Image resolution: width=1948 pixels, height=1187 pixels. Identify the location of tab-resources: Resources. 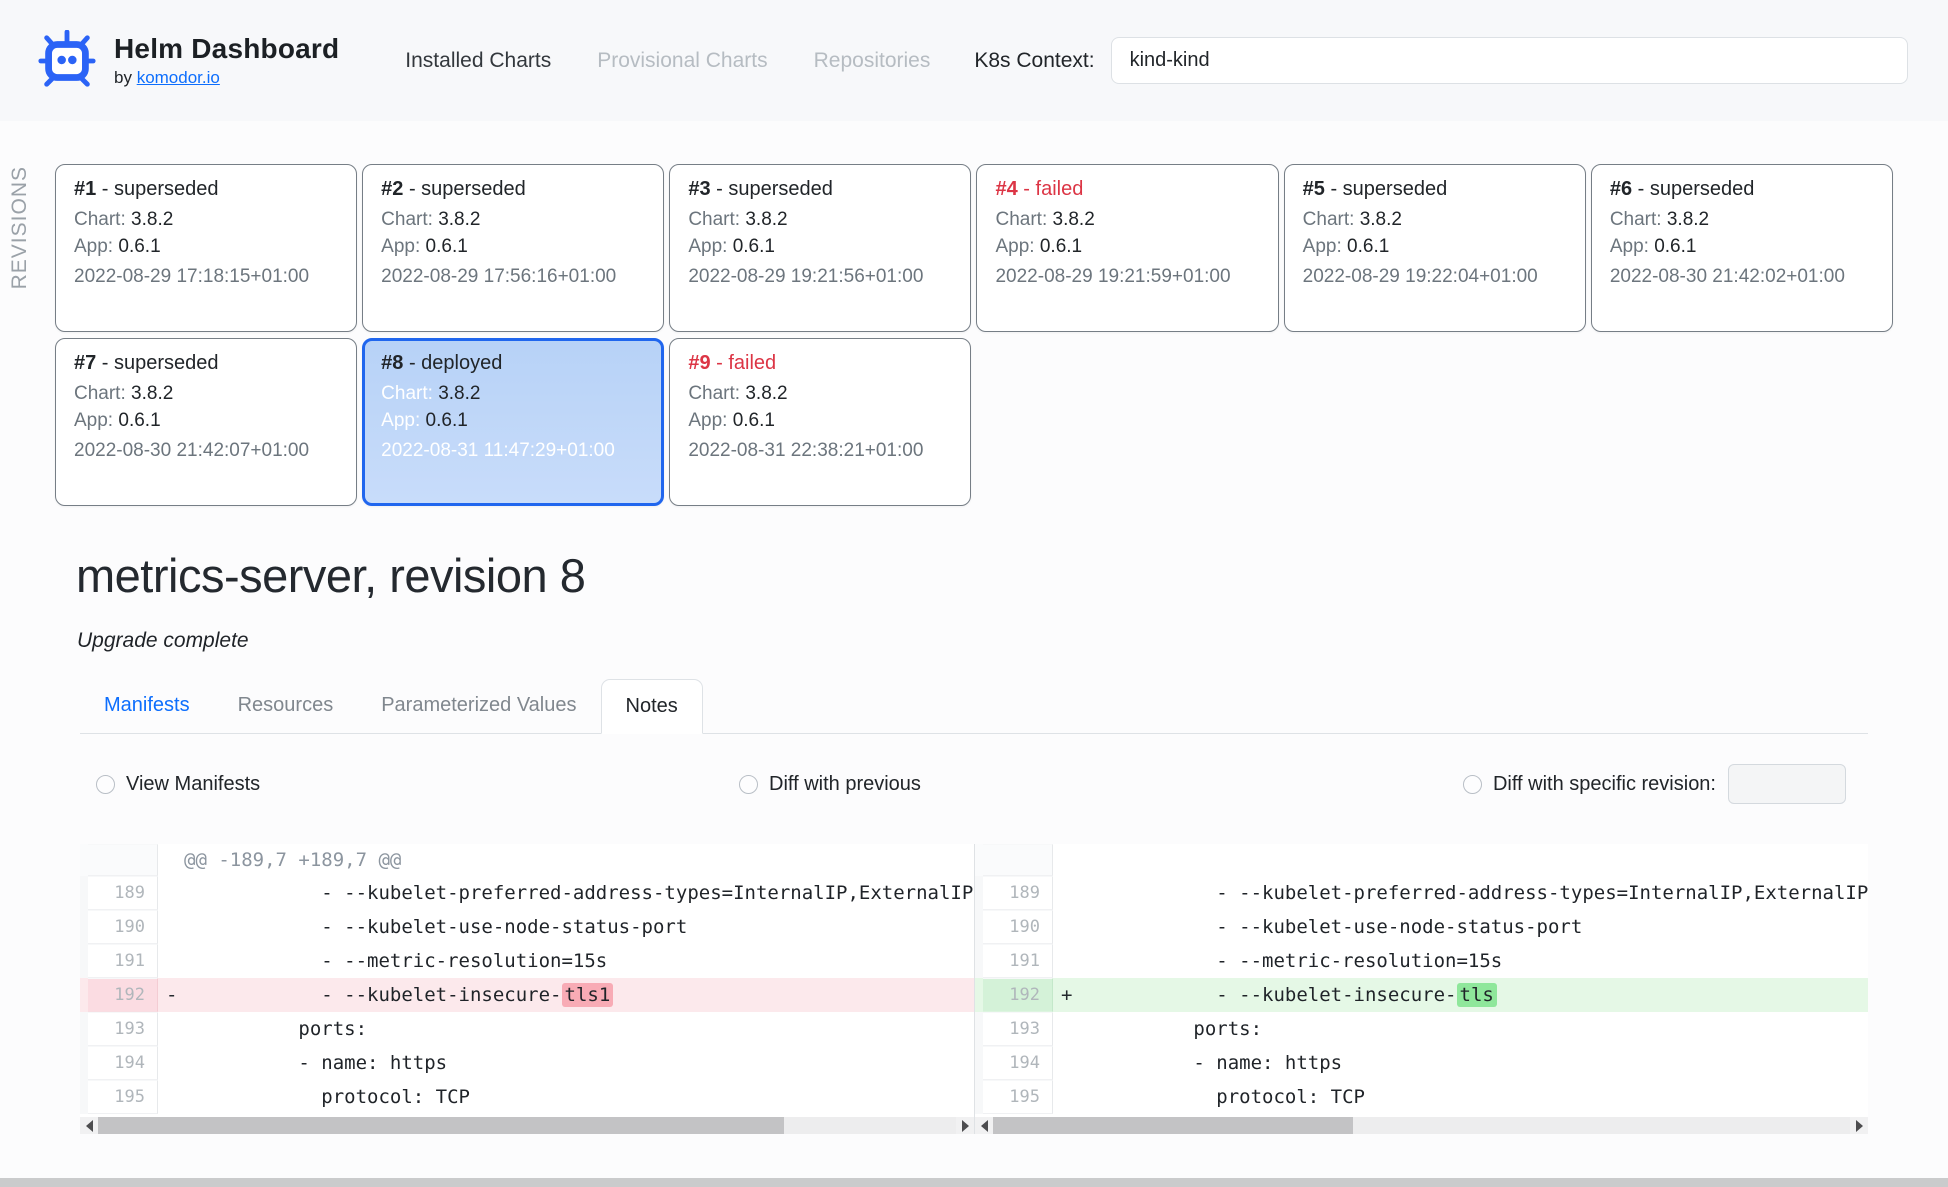
(285, 705).